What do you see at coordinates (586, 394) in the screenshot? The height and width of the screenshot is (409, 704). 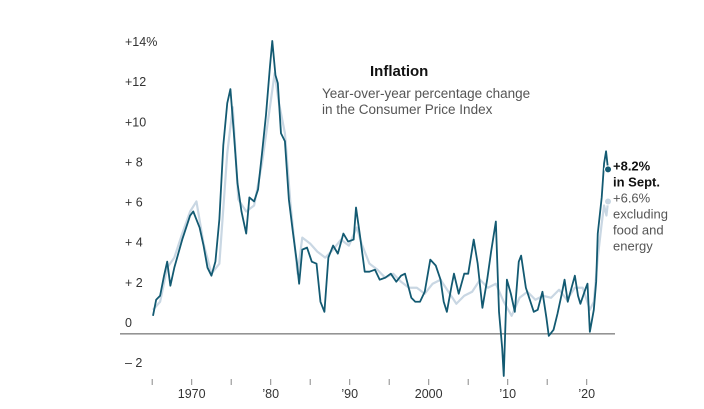 I see `x-tick-label: ’20` at bounding box center [586, 394].